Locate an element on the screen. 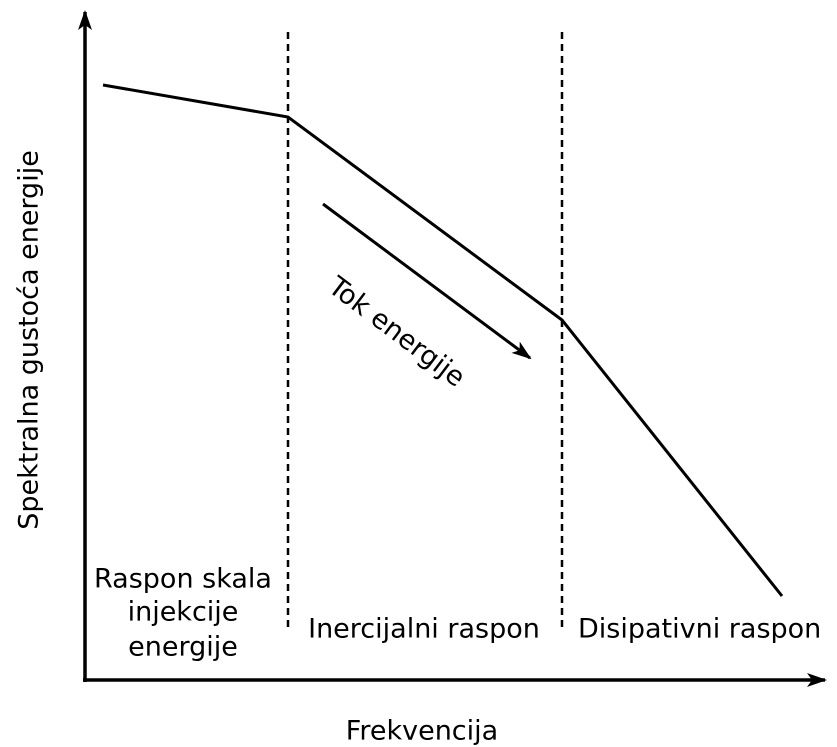 The width and height of the screenshot is (837, 747). x-axis-label: Frekvencija is located at coordinates (422, 731).